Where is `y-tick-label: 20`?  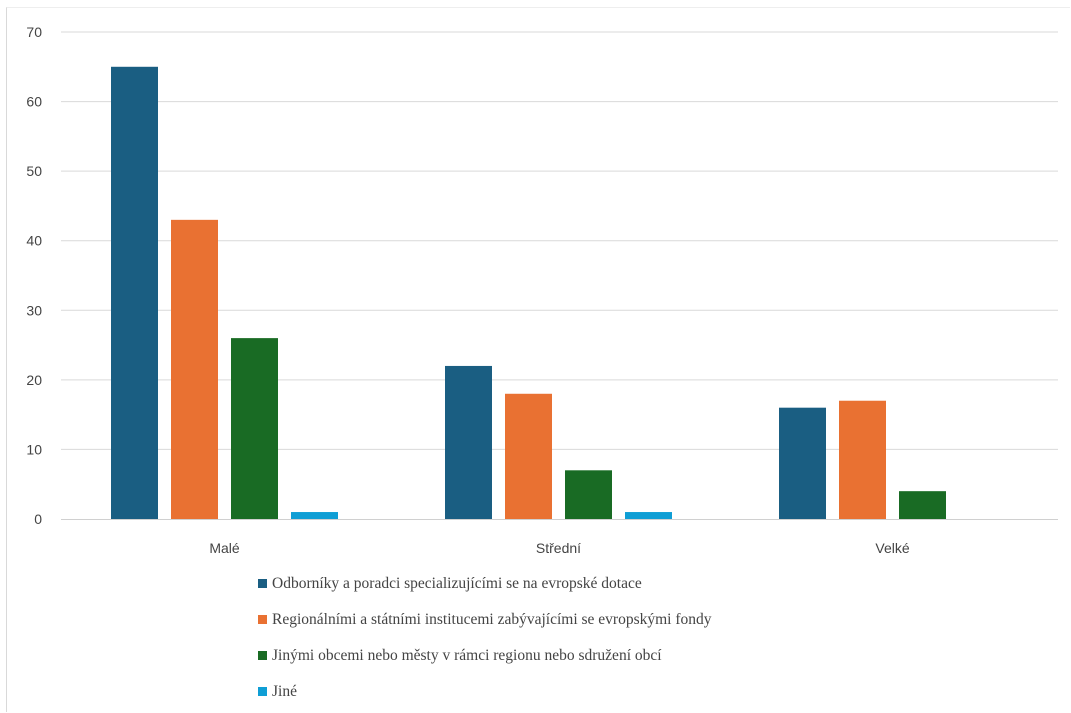
y-tick-label: 20 is located at coordinates (34, 380).